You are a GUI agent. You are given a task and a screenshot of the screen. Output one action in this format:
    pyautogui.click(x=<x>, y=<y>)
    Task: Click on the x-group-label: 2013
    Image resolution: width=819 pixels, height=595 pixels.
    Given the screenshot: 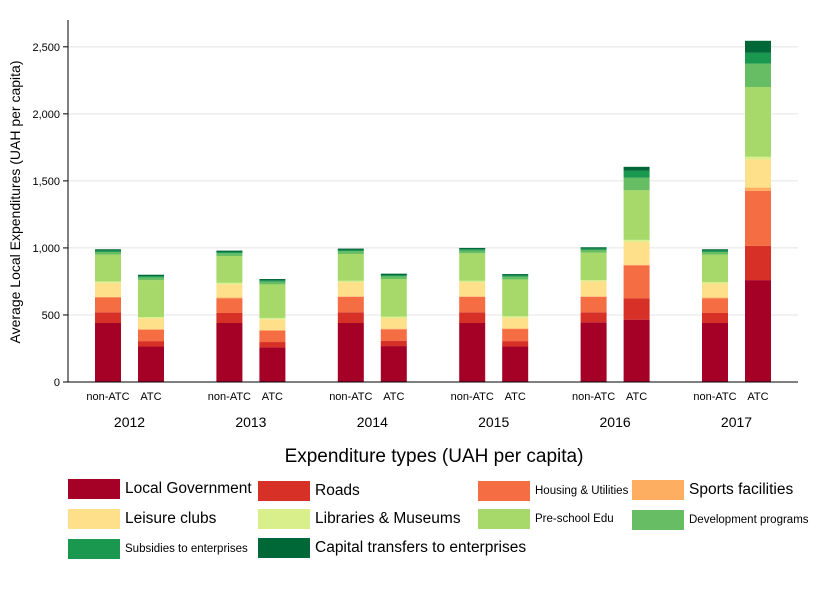 What is the action you would take?
    pyautogui.click(x=250, y=422)
    